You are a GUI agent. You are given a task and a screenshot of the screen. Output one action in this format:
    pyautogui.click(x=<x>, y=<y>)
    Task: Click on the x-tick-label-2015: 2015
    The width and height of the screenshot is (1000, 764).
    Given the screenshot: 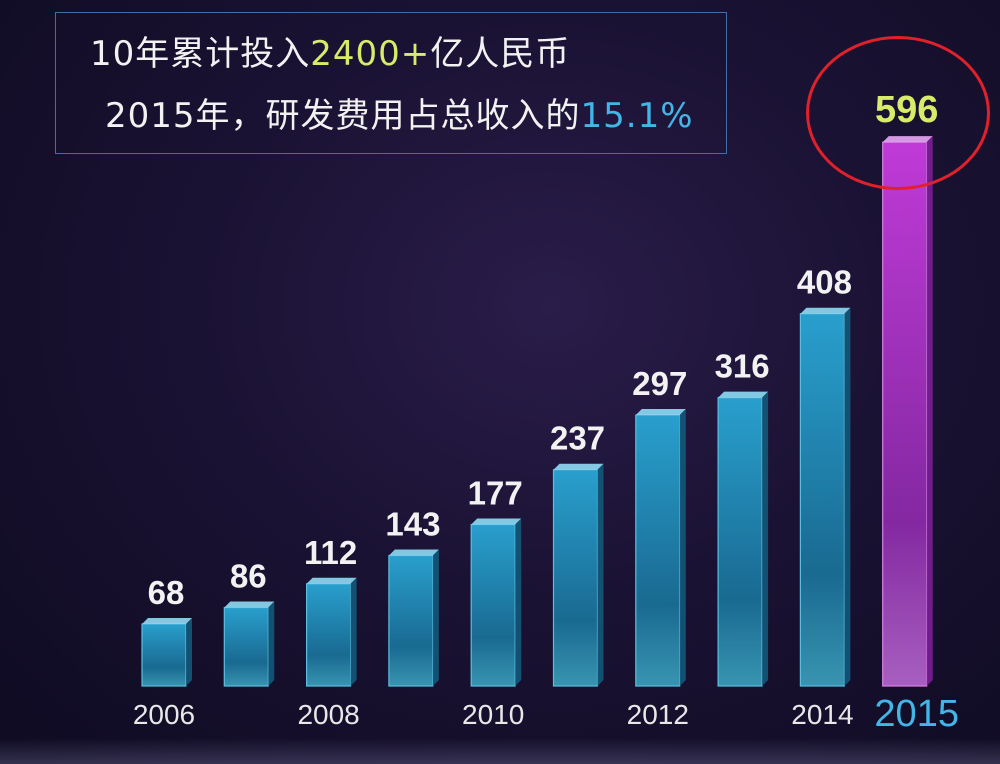 What is the action you would take?
    pyautogui.click(x=916, y=714)
    